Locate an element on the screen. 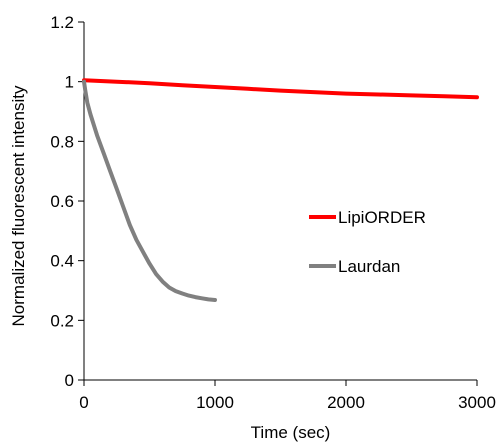 The height and width of the screenshot is (444, 502). y-tick-label: 0.6 is located at coordinates (62, 201).